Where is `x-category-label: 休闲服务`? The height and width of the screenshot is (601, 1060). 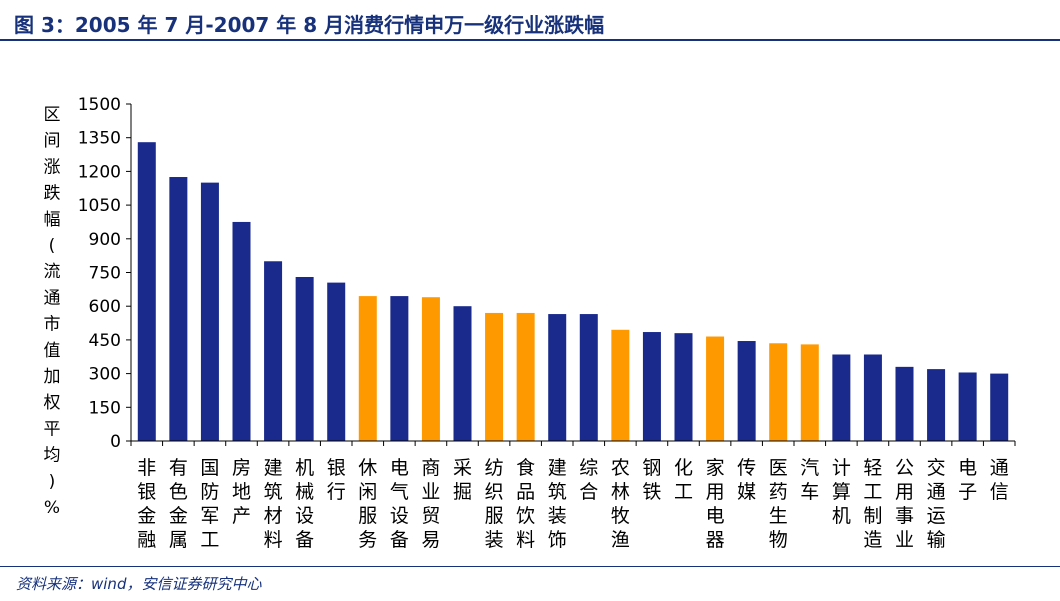 x-category-label: 休闲服务 is located at coordinates (367, 504).